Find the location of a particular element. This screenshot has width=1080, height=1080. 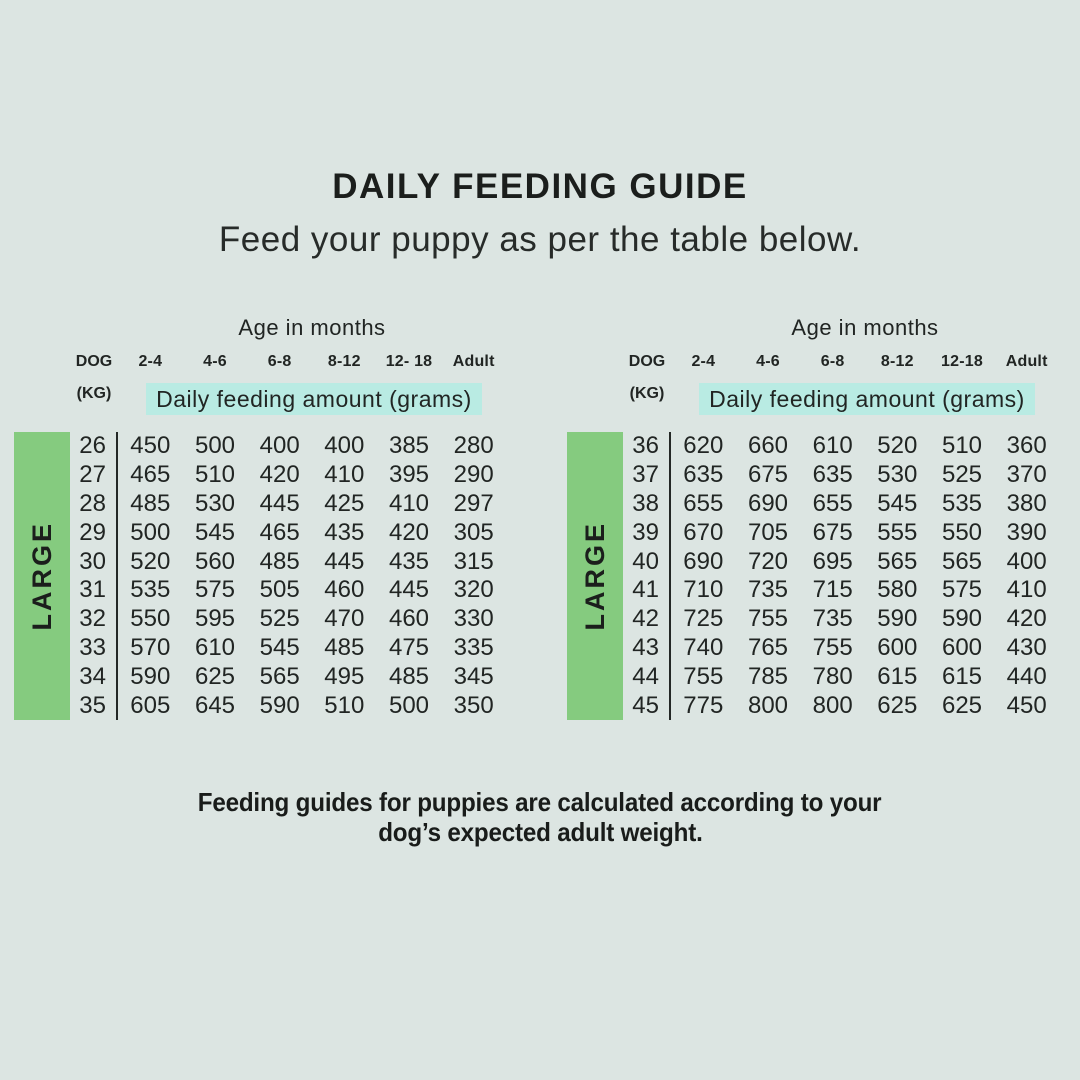

feeding-amount-value: 605 is located at coordinates (150, 705).